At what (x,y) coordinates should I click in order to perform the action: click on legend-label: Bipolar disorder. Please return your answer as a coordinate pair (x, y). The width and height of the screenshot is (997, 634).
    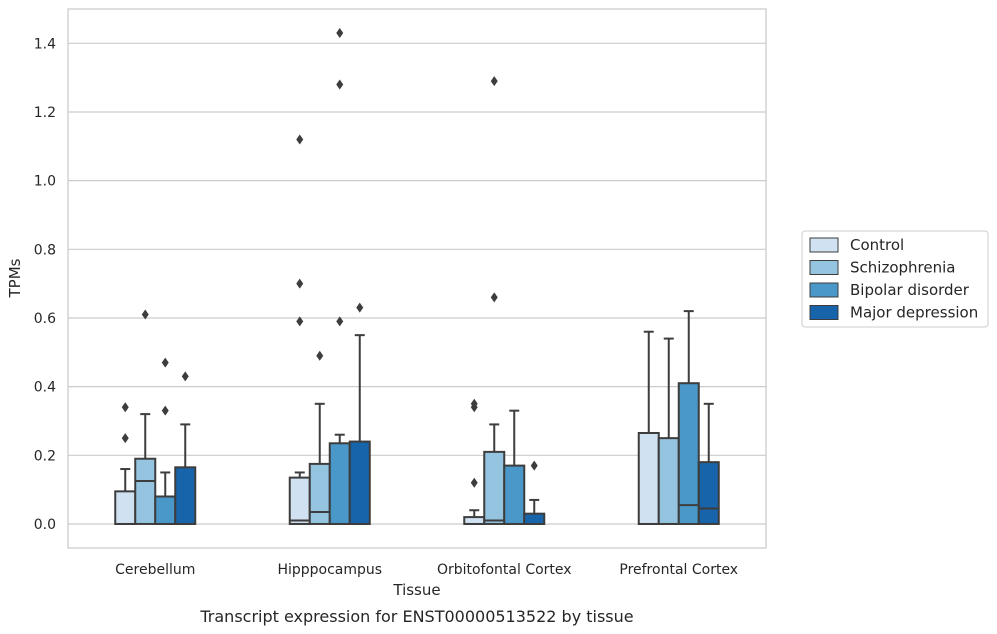
    Looking at the image, I should click on (910, 290).